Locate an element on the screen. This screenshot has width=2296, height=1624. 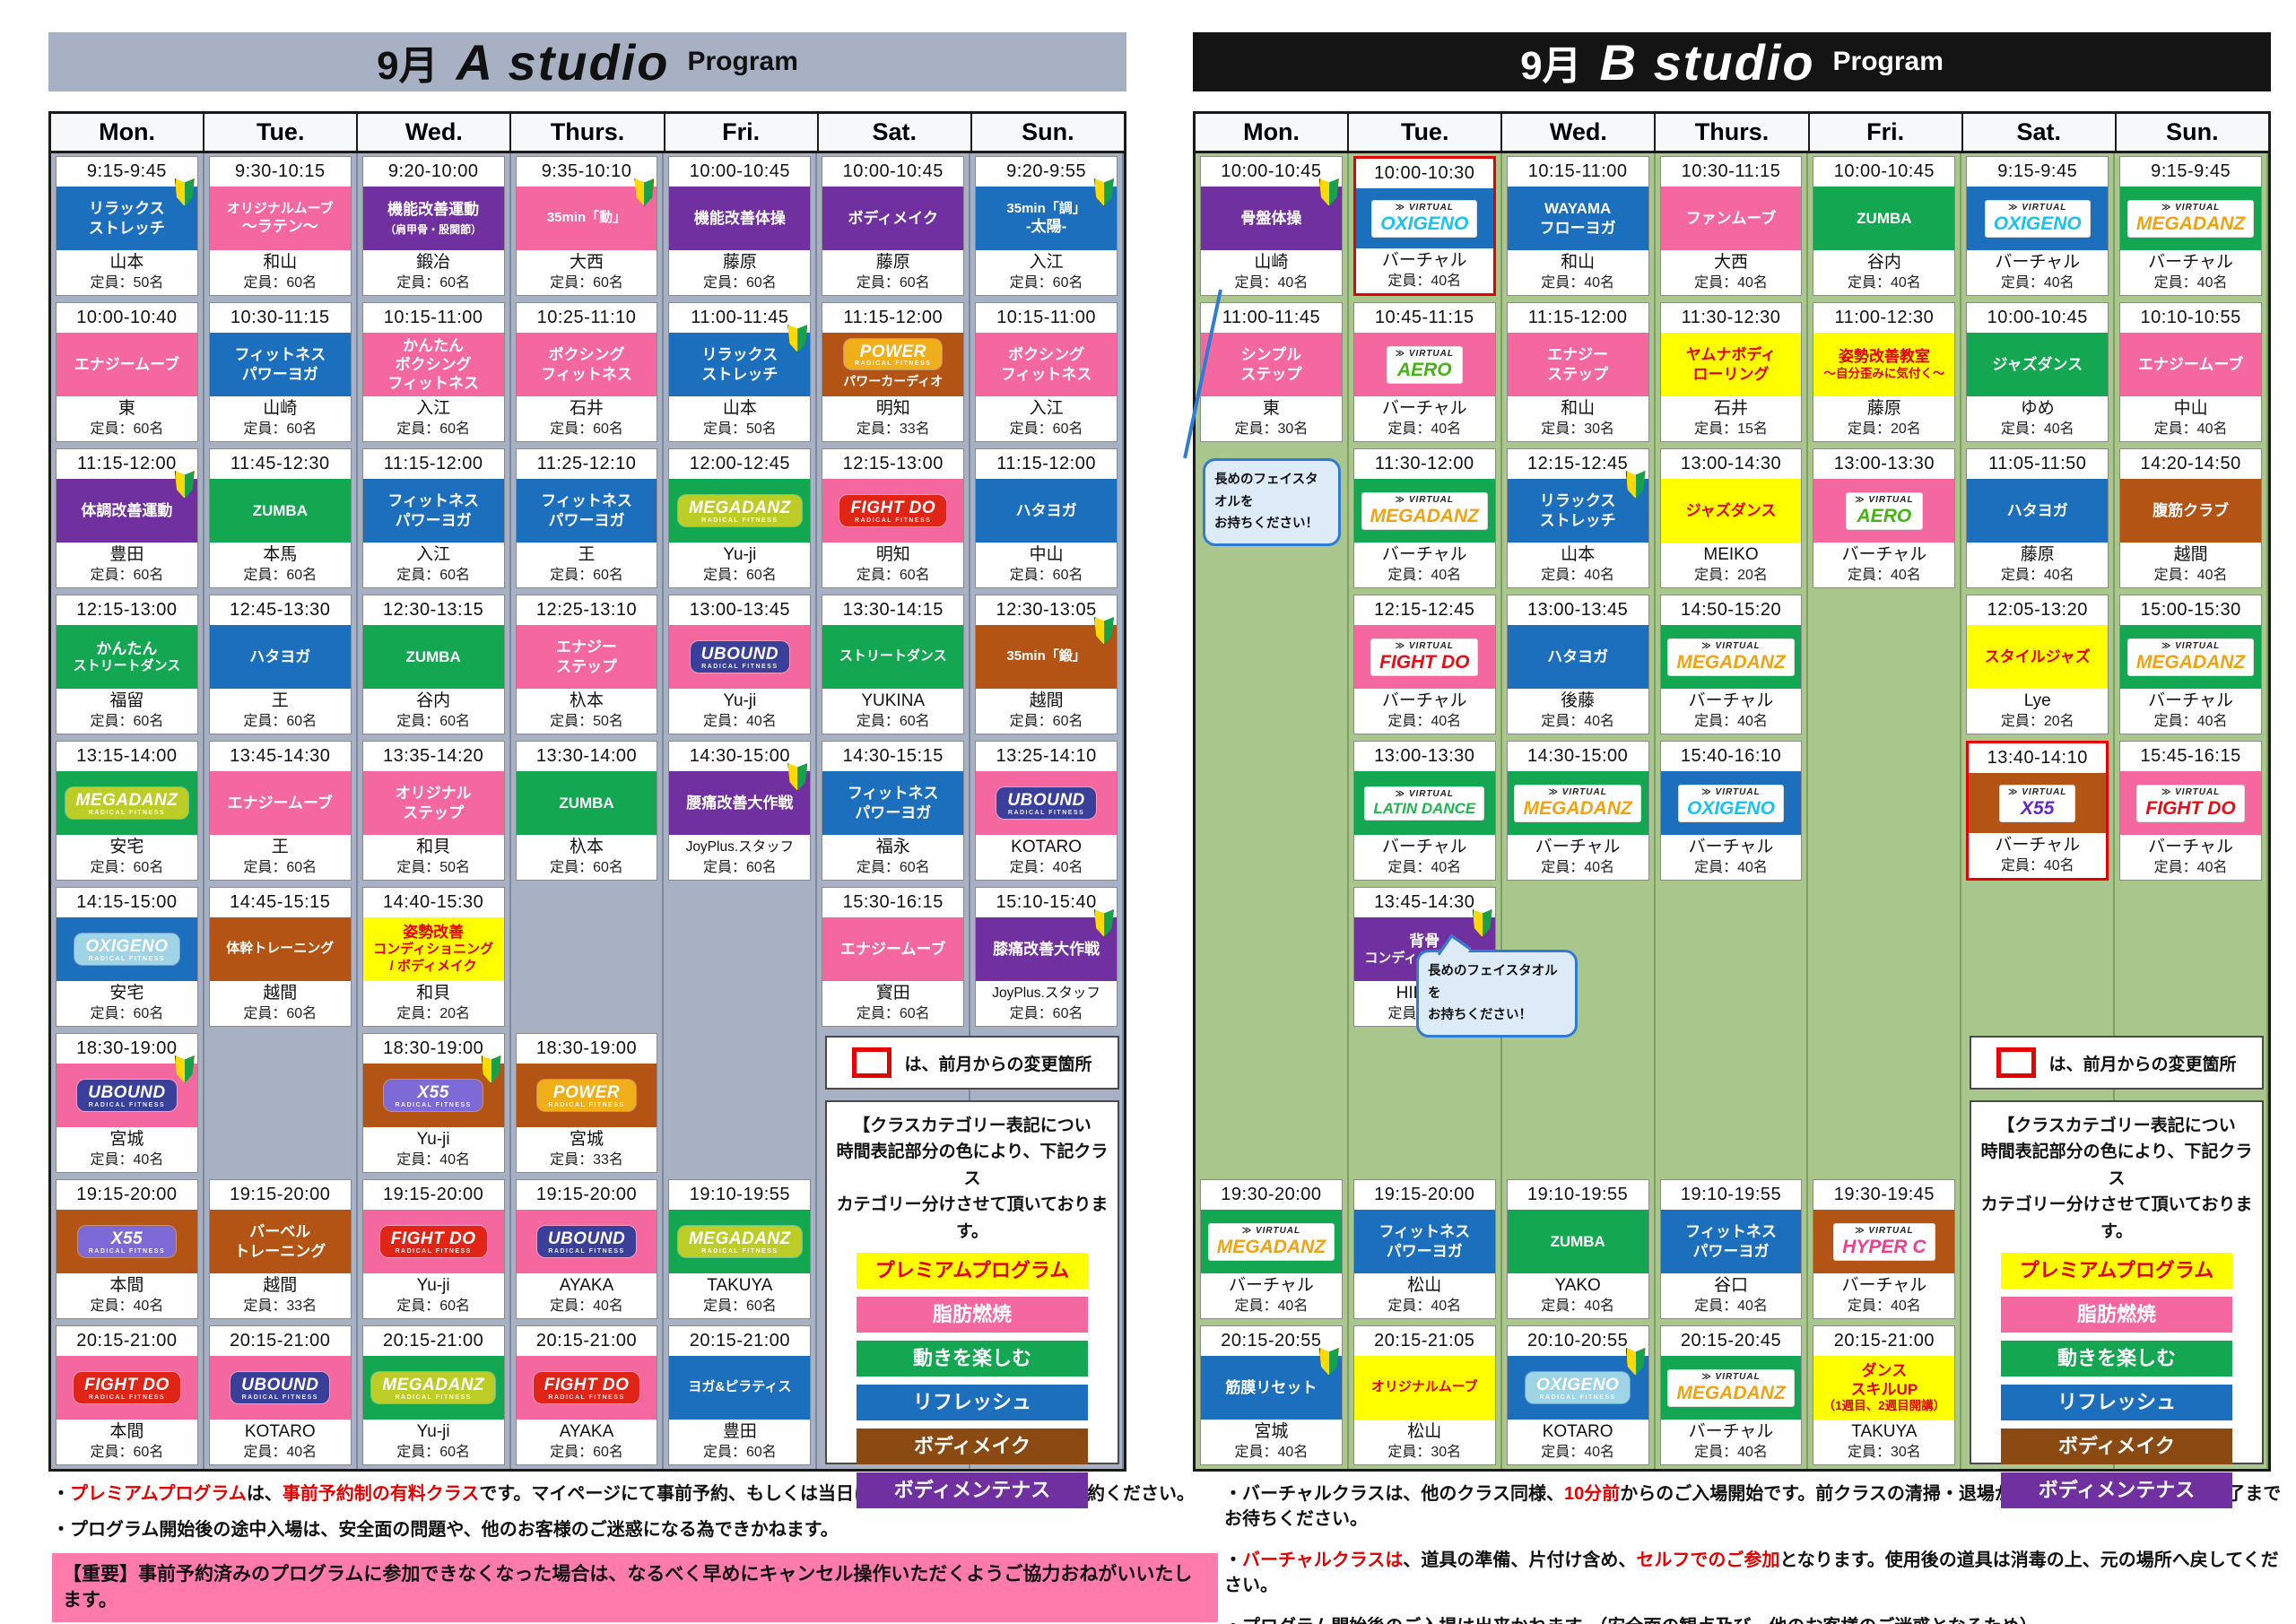
schedule-slot: 10:15-11:00 かんたん ボクシング フィットネス 入江 定員：60名 is located at coordinates (434, 373).